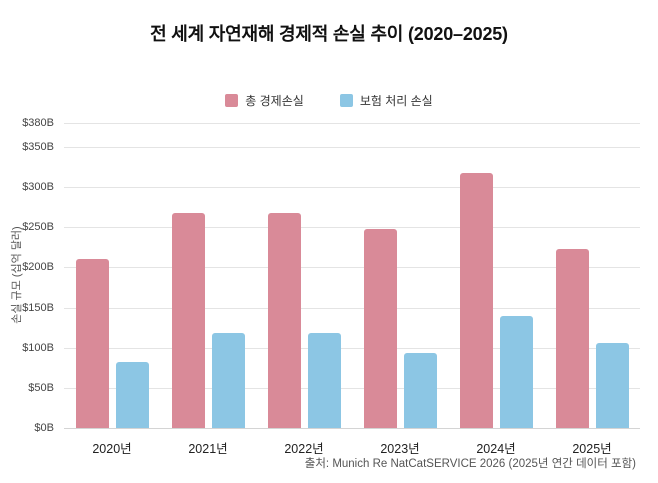 Image resolution: width=658 pixels, height=483 pixels. I want to click on bar-group: 2021년, so click(208, 289).